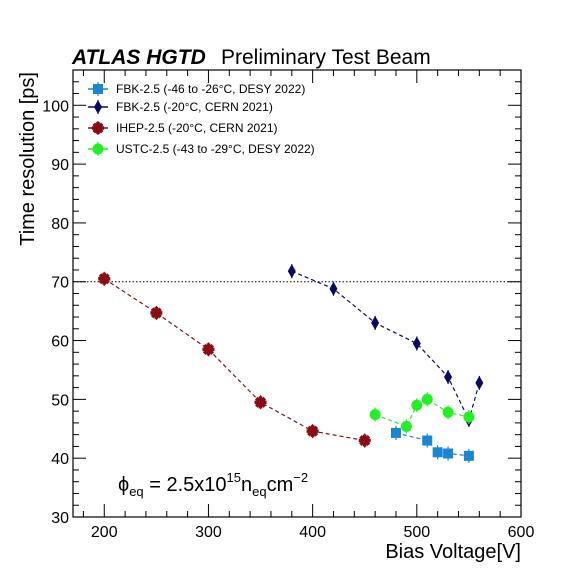  I want to click on legend-label: FBK-2.5 (-46 to -26°C, DESY 2022), so click(210, 89).